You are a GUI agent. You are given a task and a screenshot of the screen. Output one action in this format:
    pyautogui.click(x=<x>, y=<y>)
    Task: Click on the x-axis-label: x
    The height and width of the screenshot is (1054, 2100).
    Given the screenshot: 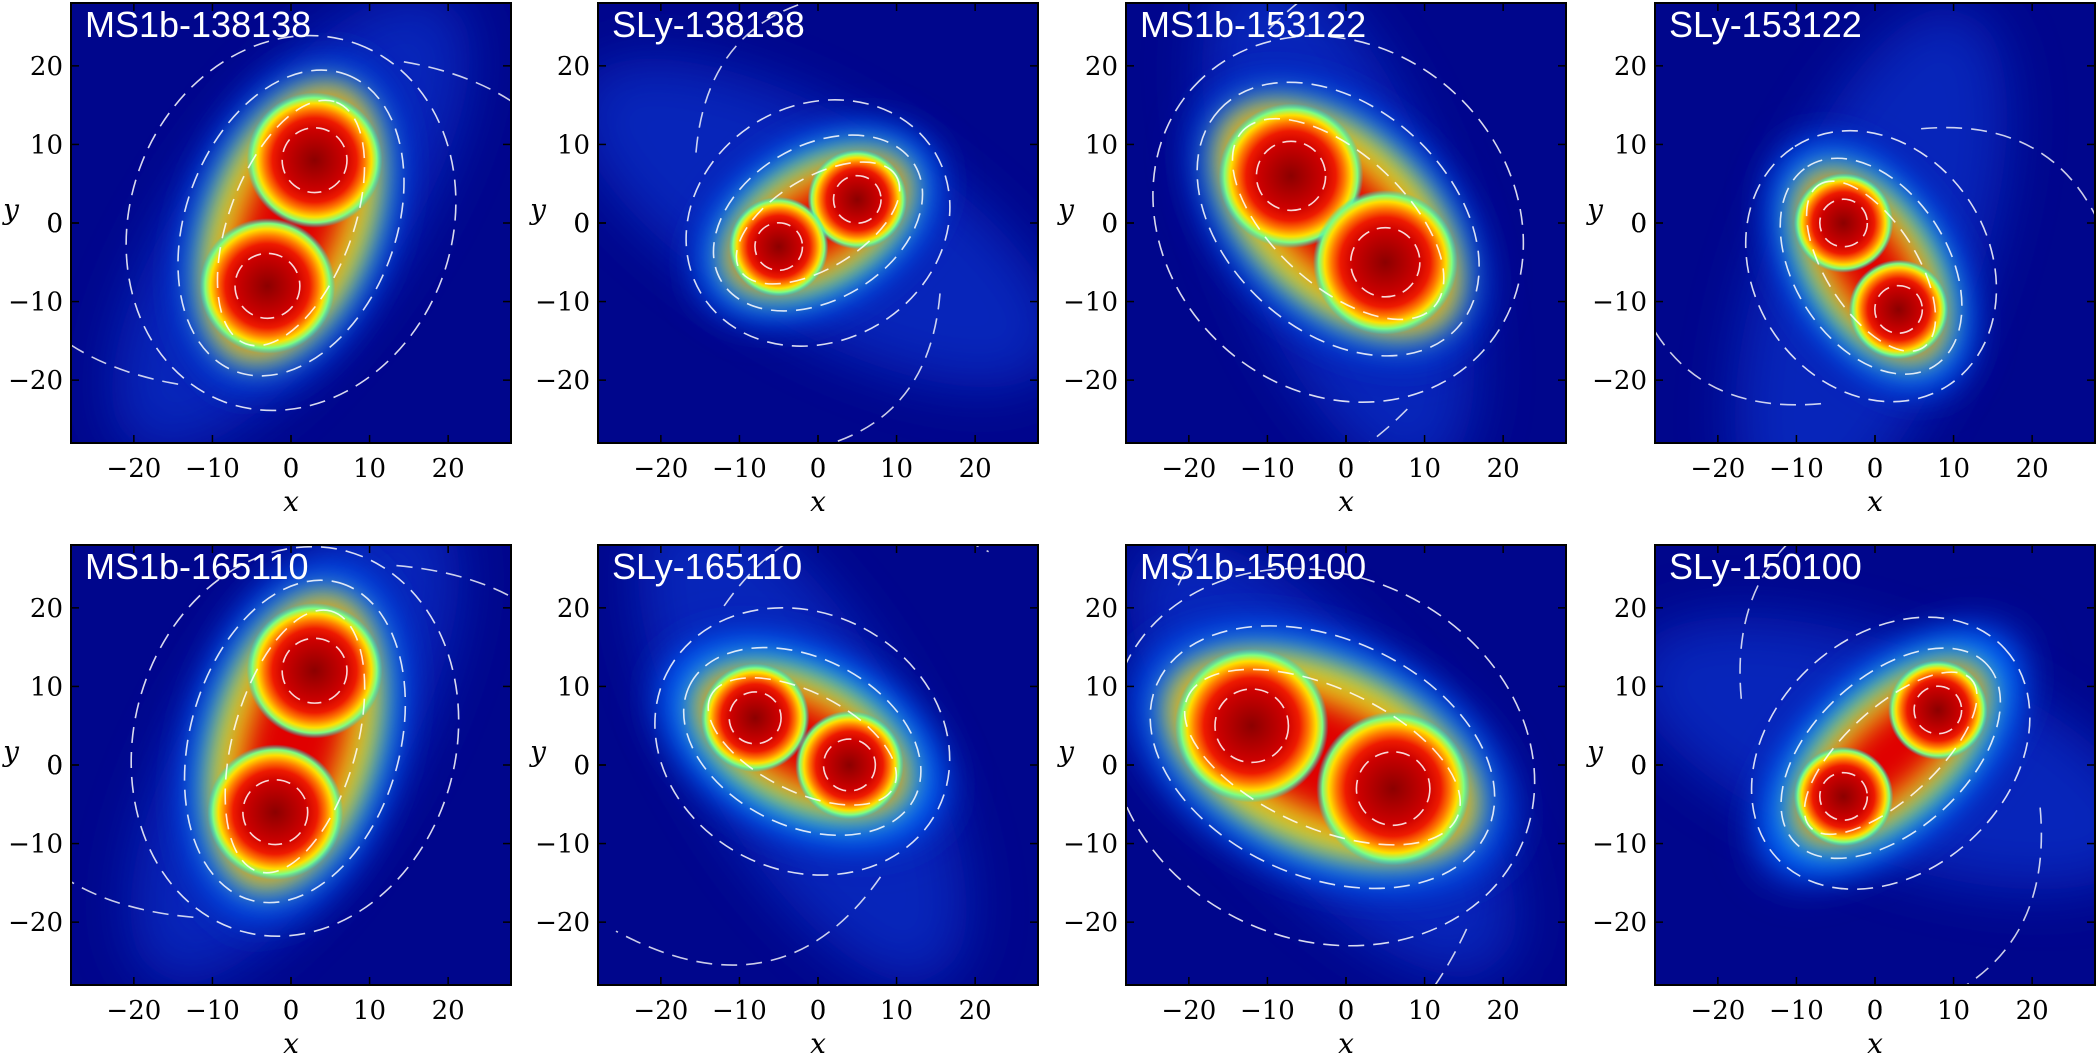 What is the action you would take?
    pyautogui.click(x=291, y=501)
    